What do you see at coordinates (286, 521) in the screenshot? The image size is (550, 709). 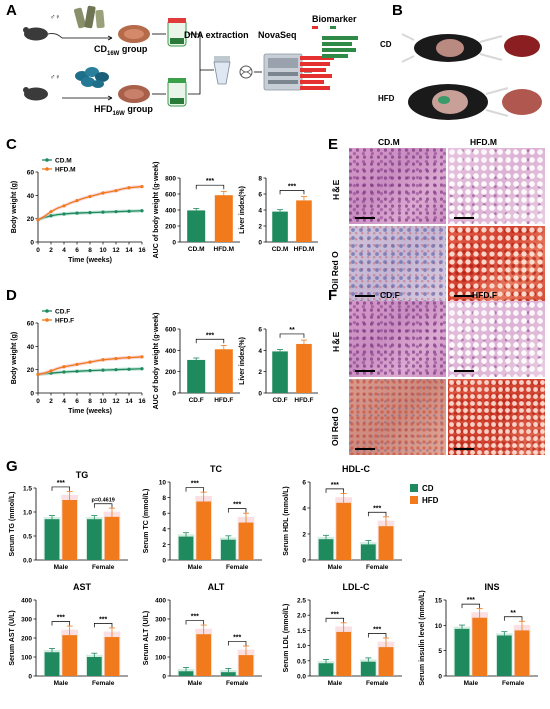 I see `y-axis-label: Serum HDL (mmol/L)` at bounding box center [286, 521].